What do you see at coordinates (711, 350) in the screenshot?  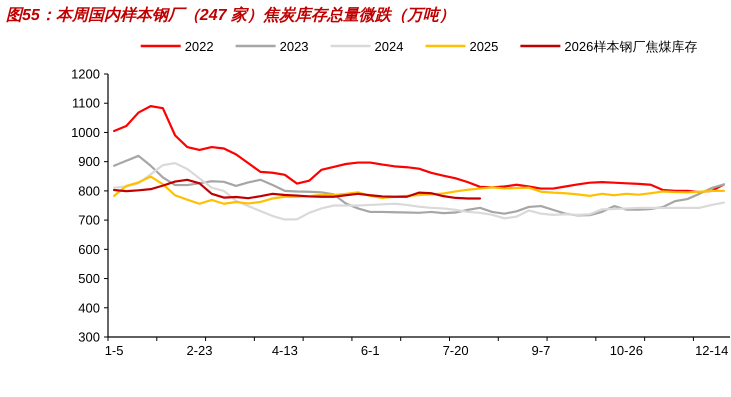 I see `x-tick-label: 12-14` at bounding box center [711, 350].